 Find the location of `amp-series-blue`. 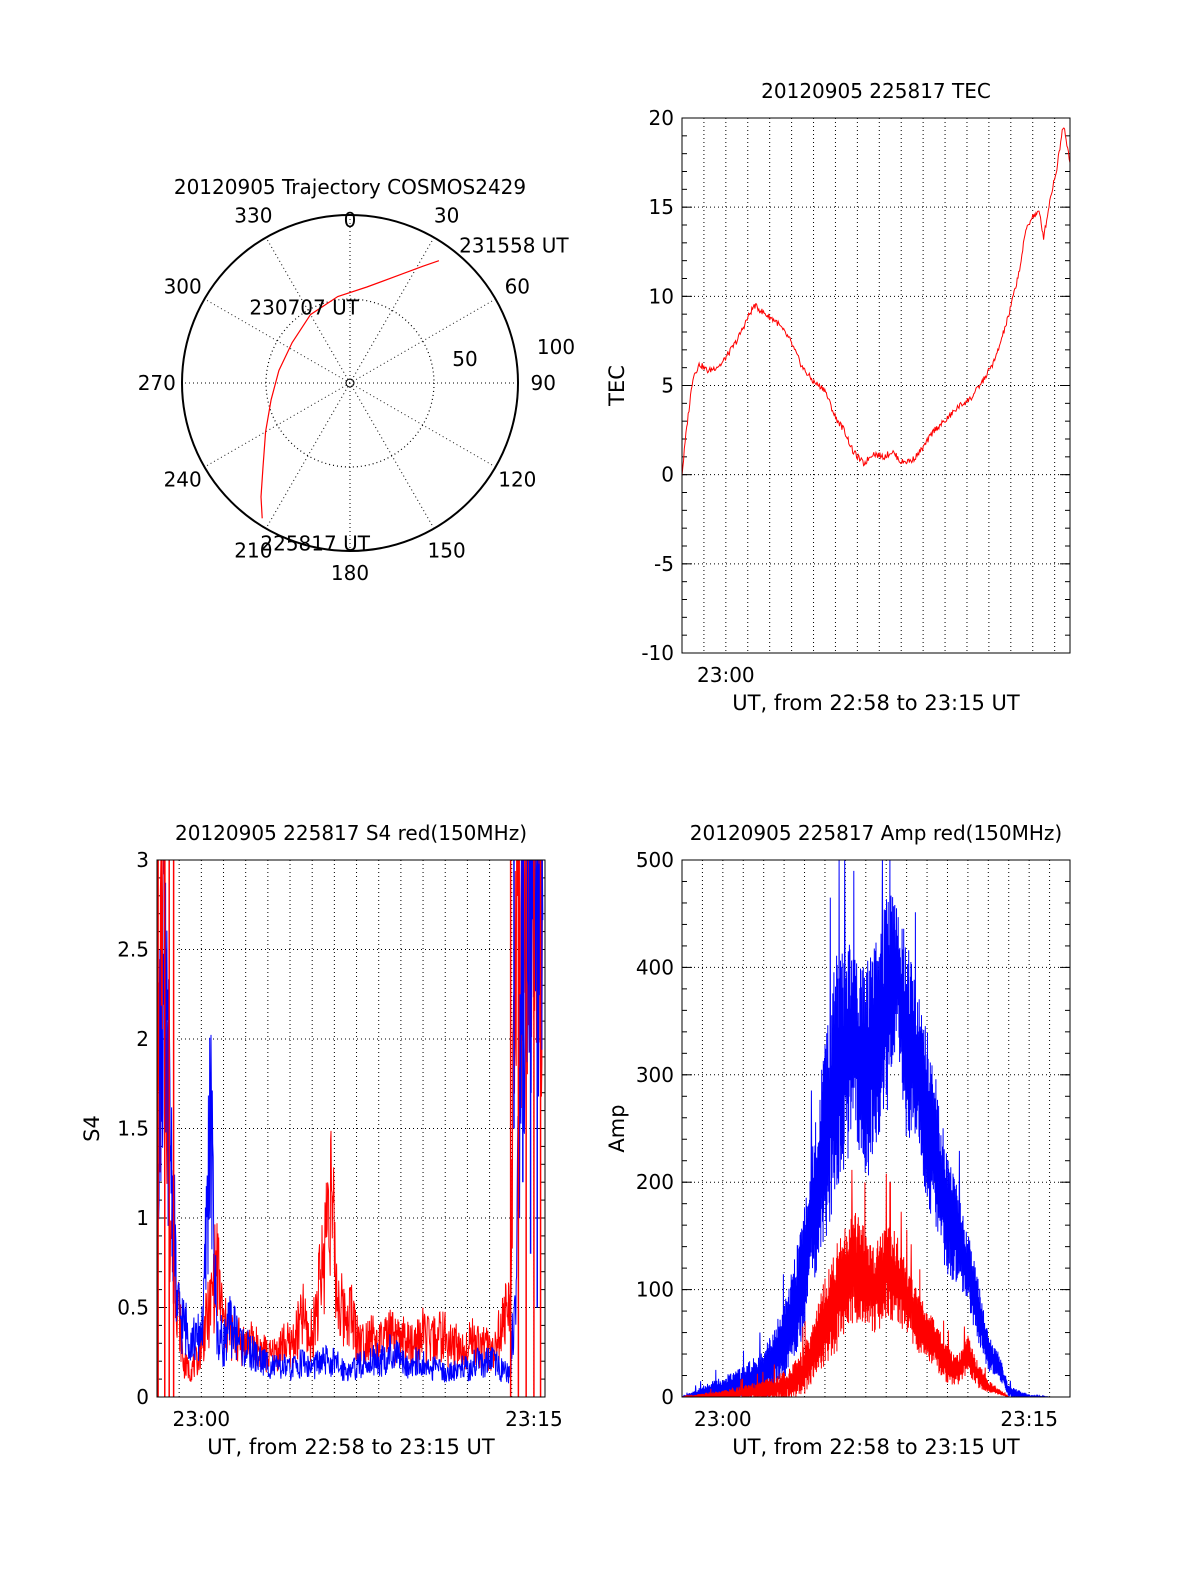

amp-series-blue is located at coordinates (876, 1128).